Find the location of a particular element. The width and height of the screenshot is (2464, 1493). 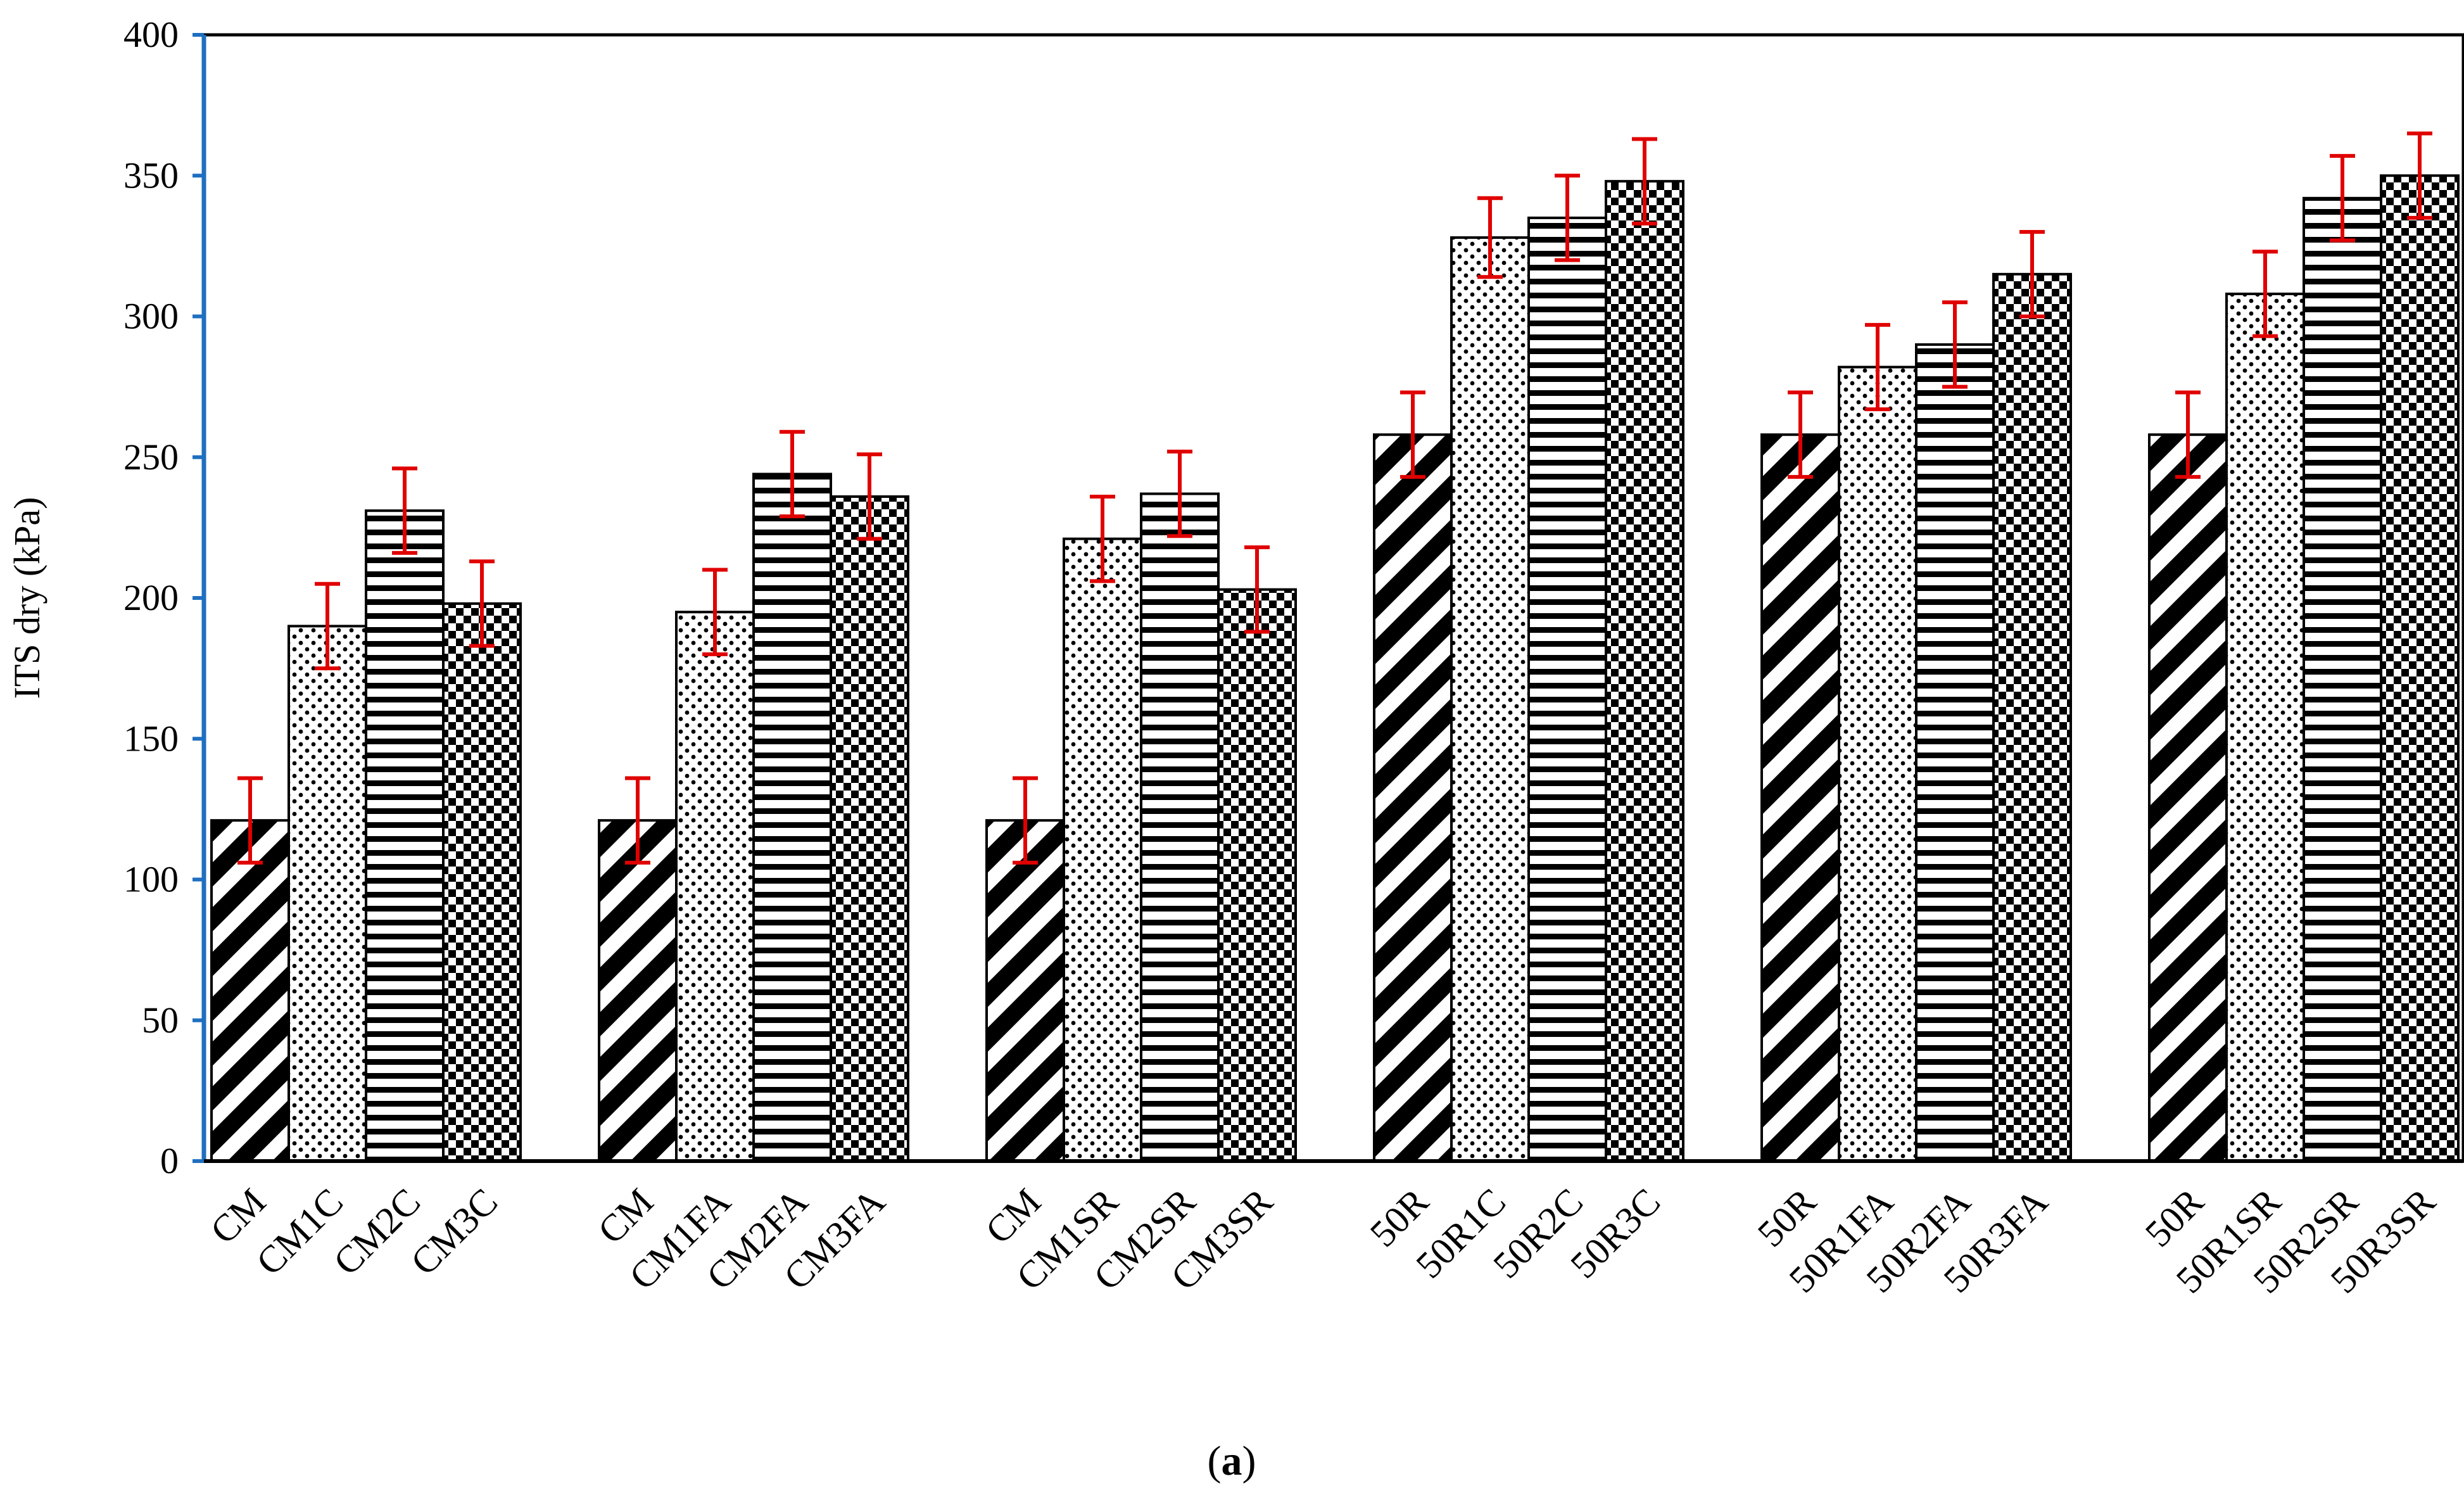

bar-cm1sr-g3 is located at coordinates (1102, 849).